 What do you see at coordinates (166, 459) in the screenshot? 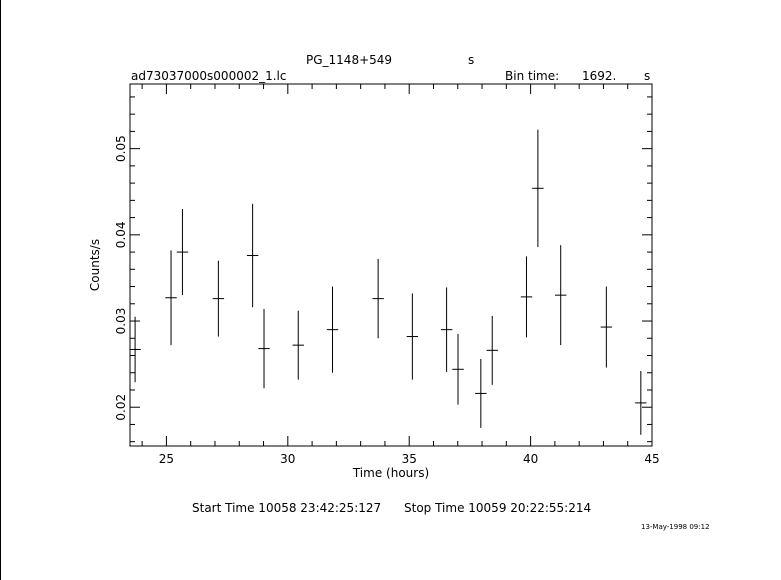
I see `x-tick-label: 25` at bounding box center [166, 459].